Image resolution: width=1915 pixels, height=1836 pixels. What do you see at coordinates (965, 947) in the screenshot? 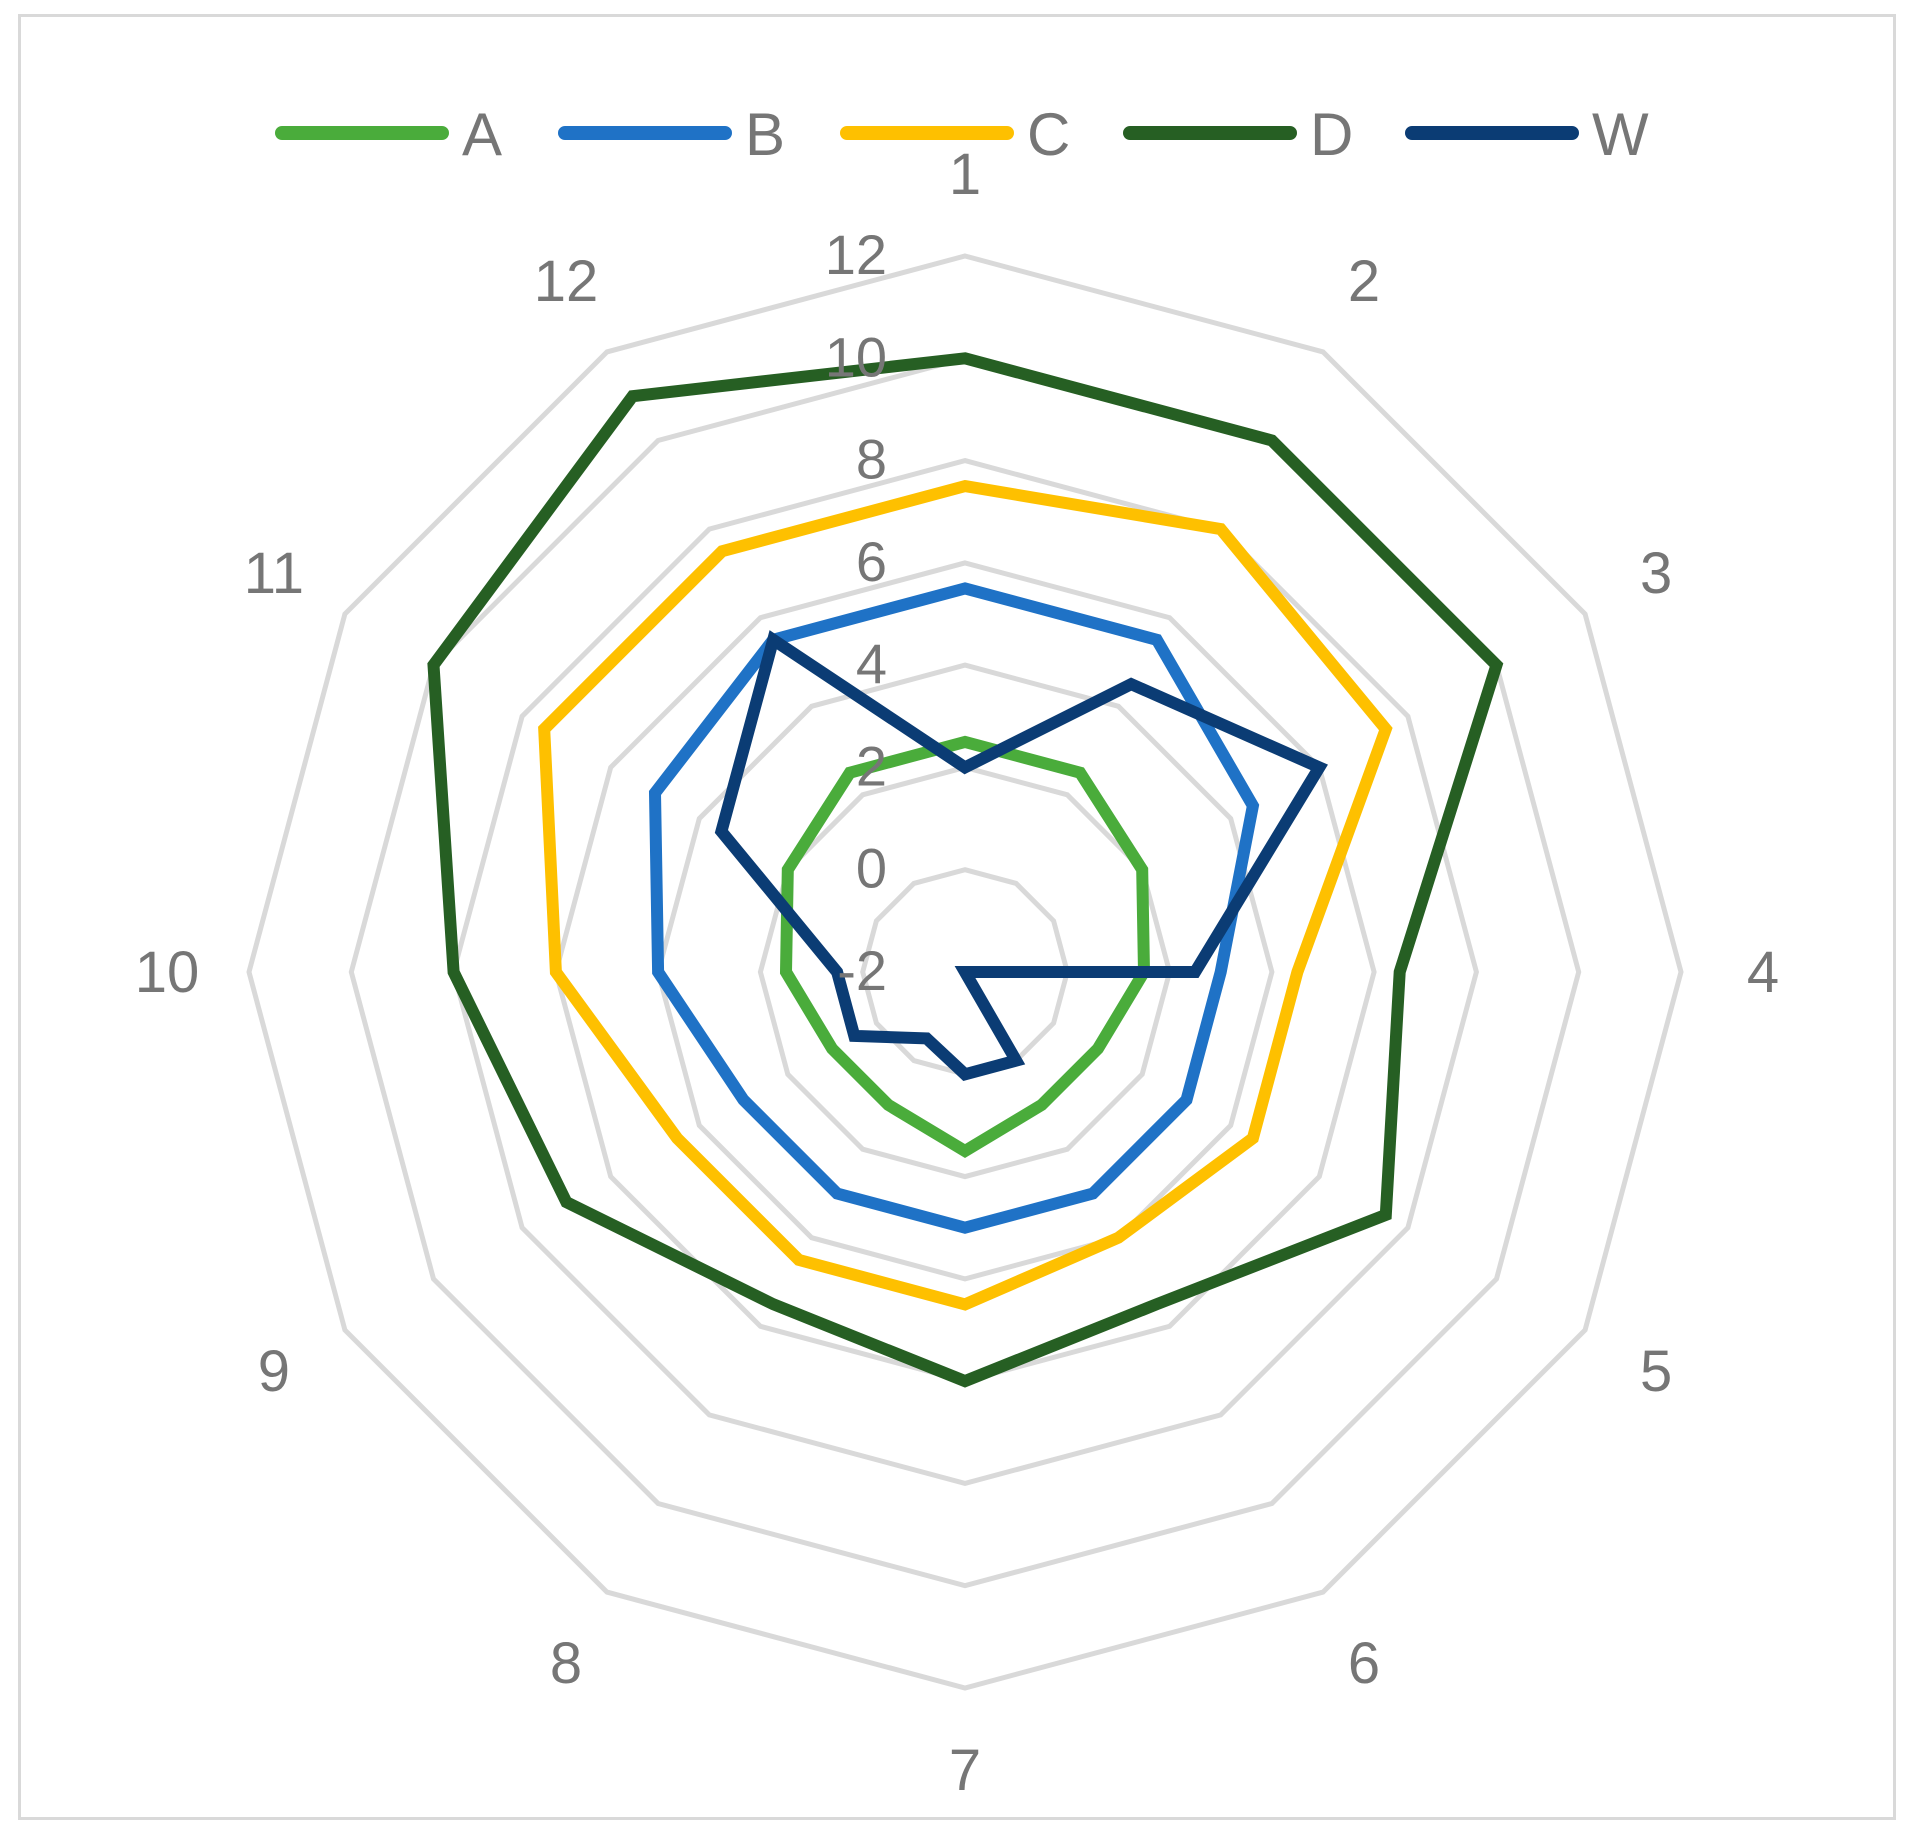
I see `series-line-a` at bounding box center [965, 947].